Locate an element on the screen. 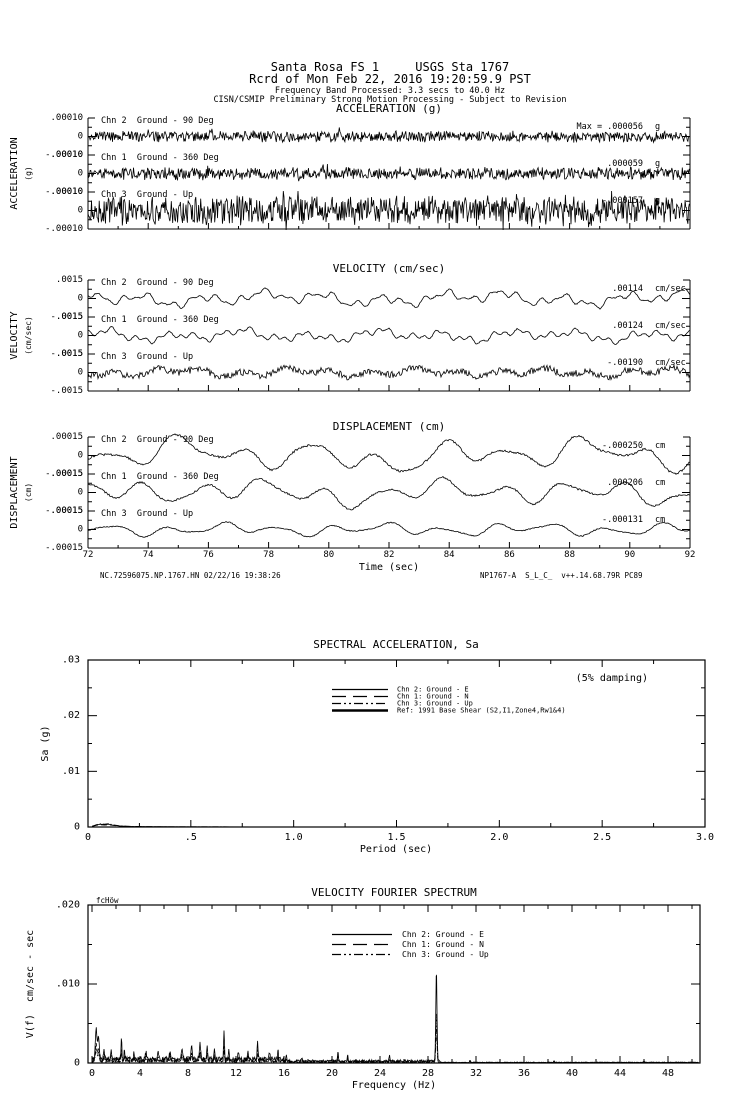 This screenshot has height=1115, width=739. sa-title: SPECTRAL ACCELERATION, Sa is located at coordinates (396, 644).